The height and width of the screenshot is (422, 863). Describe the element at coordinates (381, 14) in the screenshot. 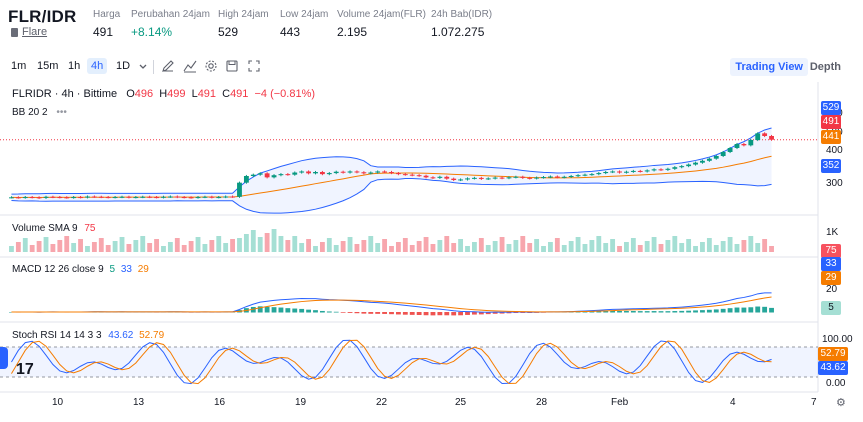

I see `stat-label: Volume 24jam(FLR)` at that location.